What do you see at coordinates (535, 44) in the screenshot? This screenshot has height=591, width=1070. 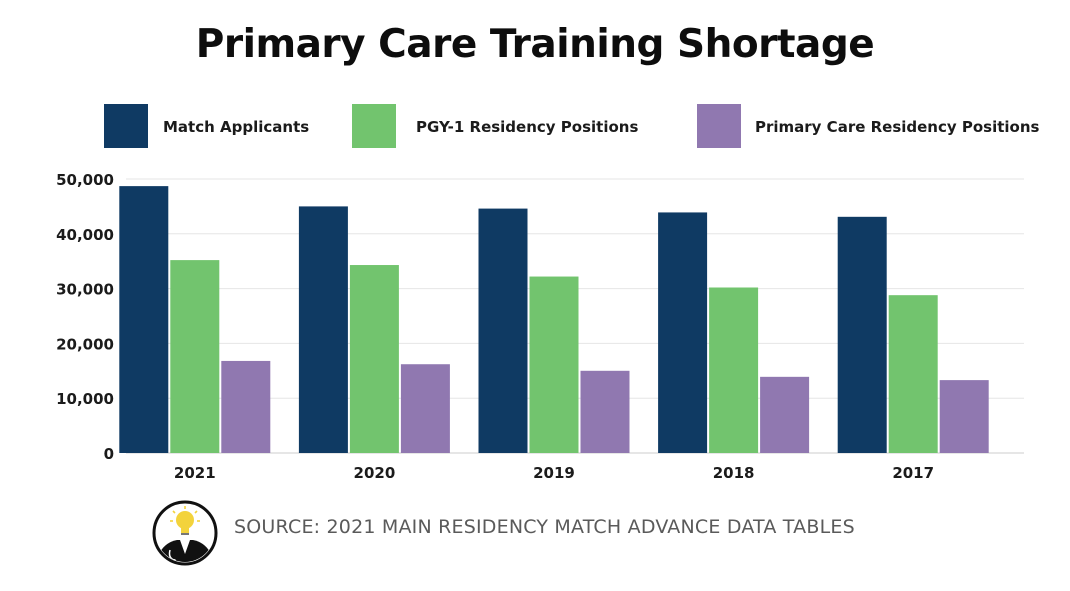 I see `chart-title: Primary Care Training Shortage` at bounding box center [535, 44].